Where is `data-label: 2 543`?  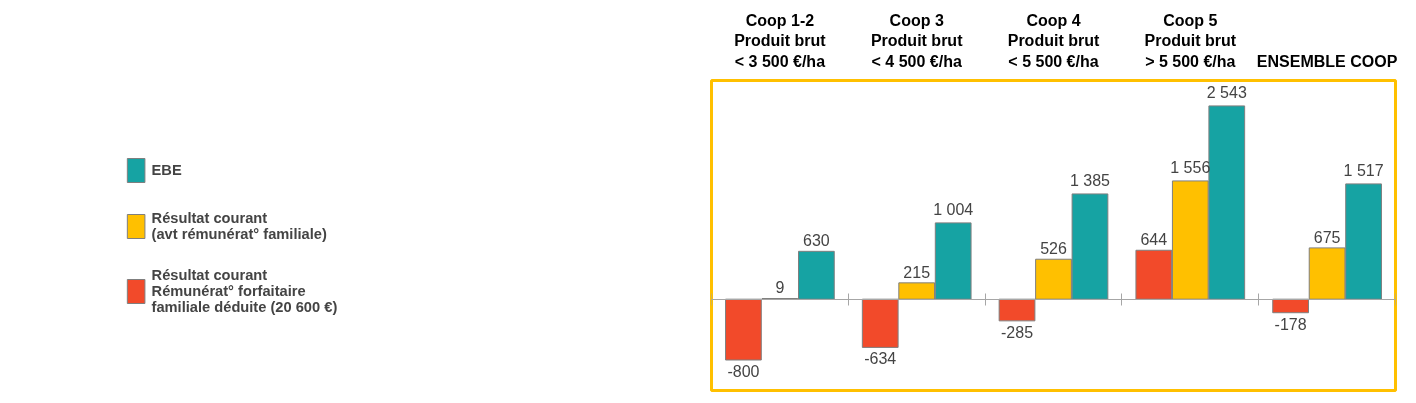 data-label: 2 543 is located at coordinates (1226, 92).